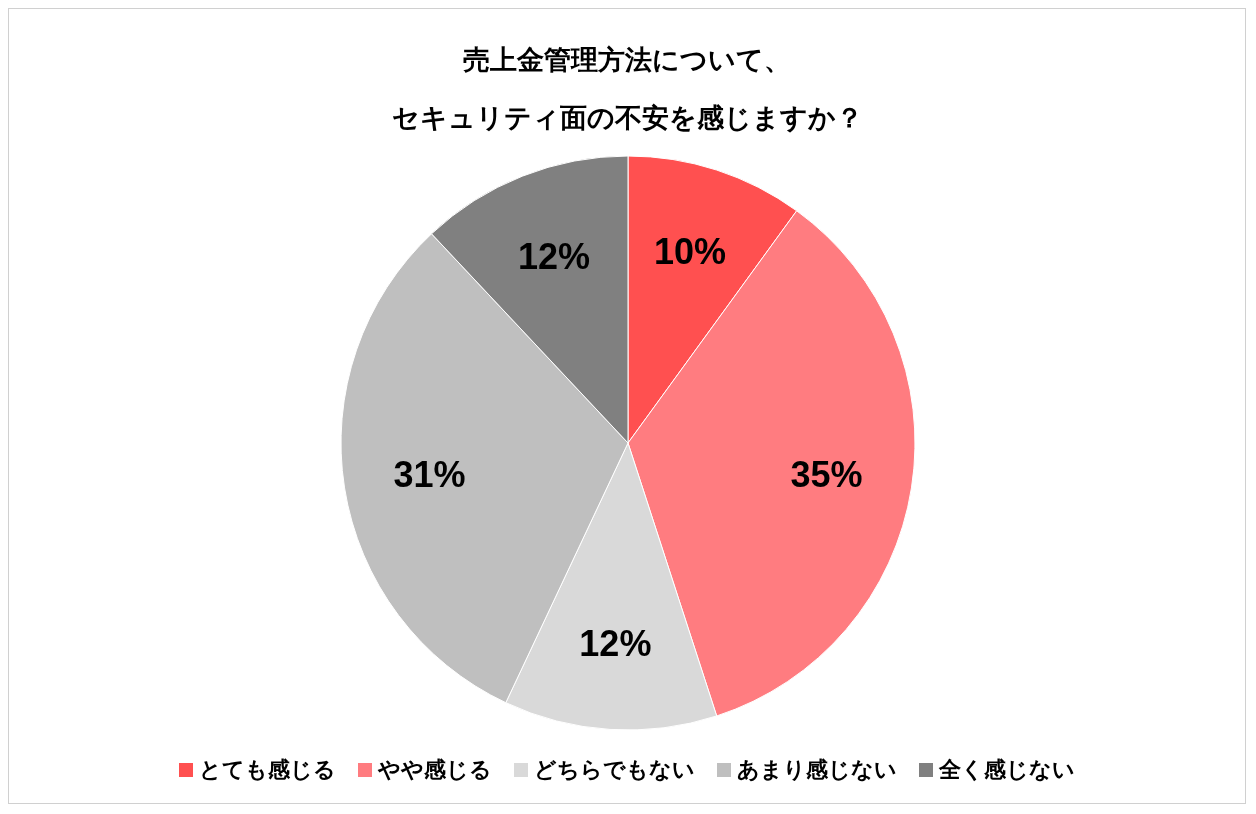 This screenshot has width=1256, height=814. I want to click on legend-label: やや感じる, so click(435, 770).